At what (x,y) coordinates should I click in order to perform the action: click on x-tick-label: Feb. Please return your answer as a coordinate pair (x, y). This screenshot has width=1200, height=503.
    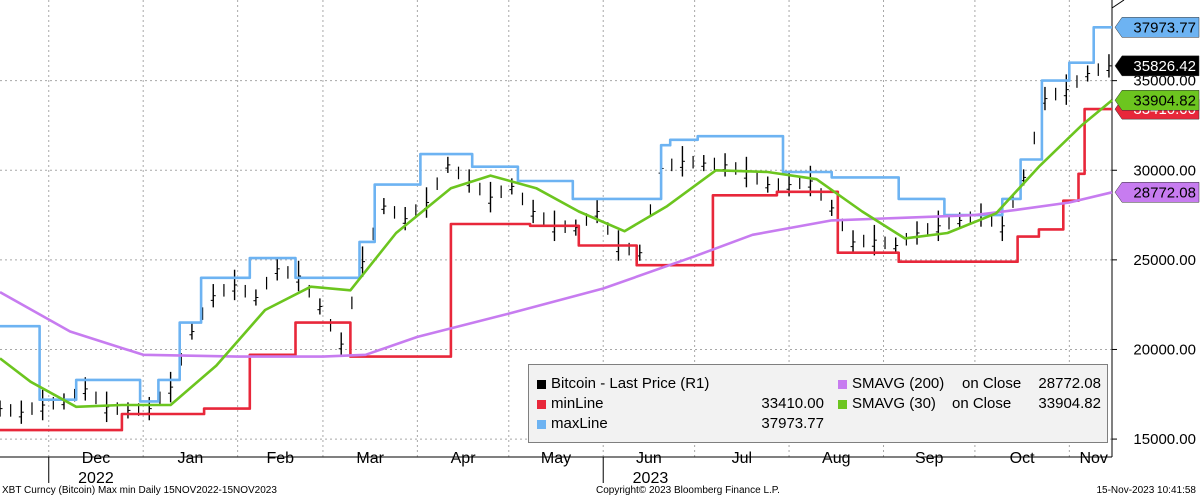
    Looking at the image, I should click on (280, 458).